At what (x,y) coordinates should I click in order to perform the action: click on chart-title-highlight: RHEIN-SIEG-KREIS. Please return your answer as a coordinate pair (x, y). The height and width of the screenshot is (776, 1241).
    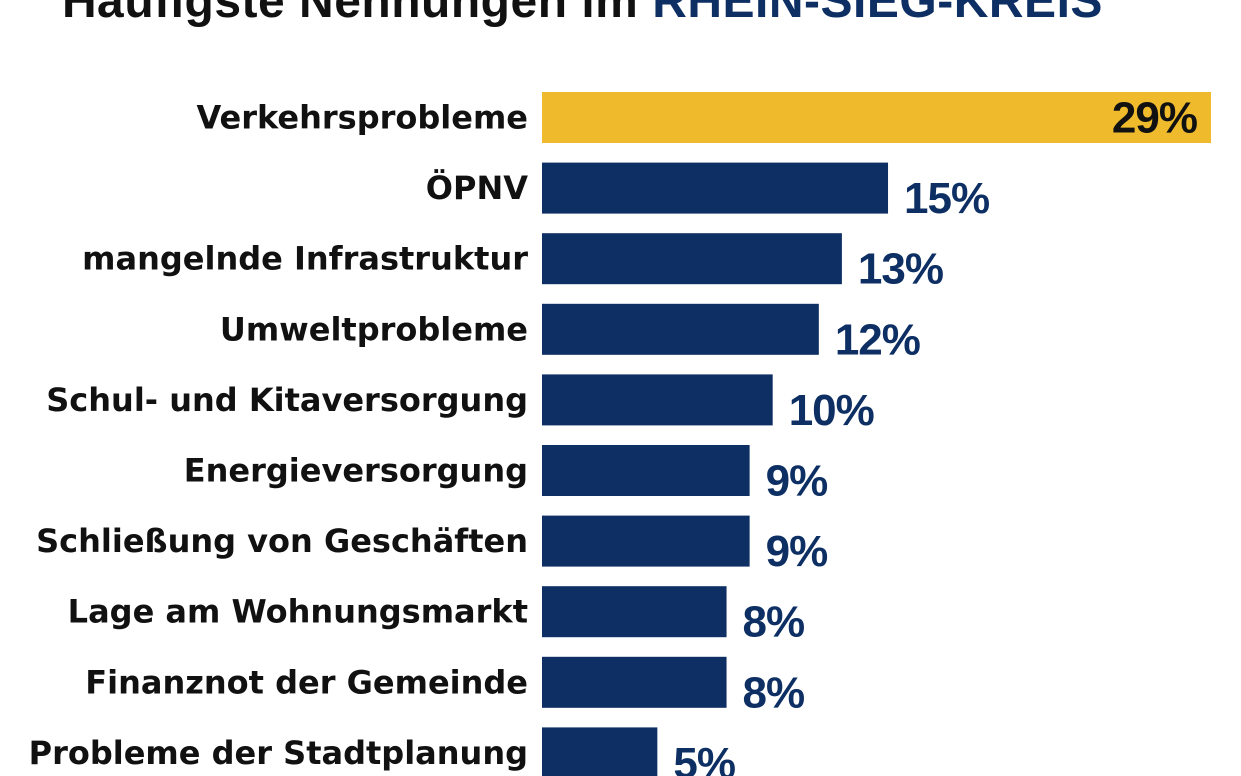
    Looking at the image, I should click on (877, 14).